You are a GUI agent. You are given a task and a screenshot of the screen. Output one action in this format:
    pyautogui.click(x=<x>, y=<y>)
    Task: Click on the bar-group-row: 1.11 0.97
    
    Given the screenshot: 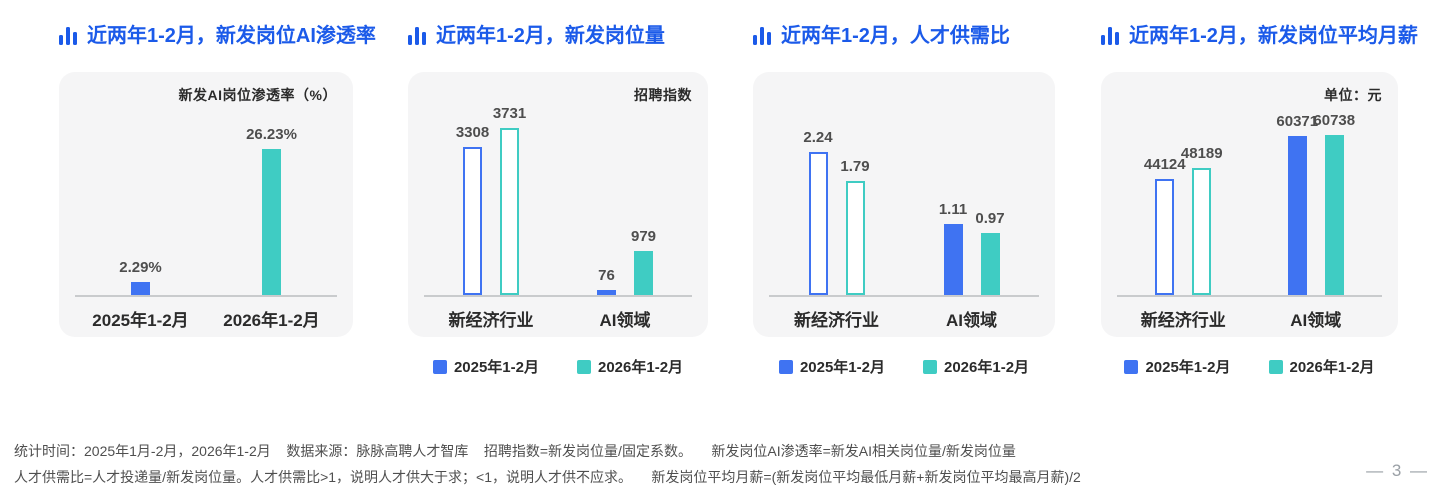 What is the action you would take?
    pyautogui.click(x=972, y=248)
    